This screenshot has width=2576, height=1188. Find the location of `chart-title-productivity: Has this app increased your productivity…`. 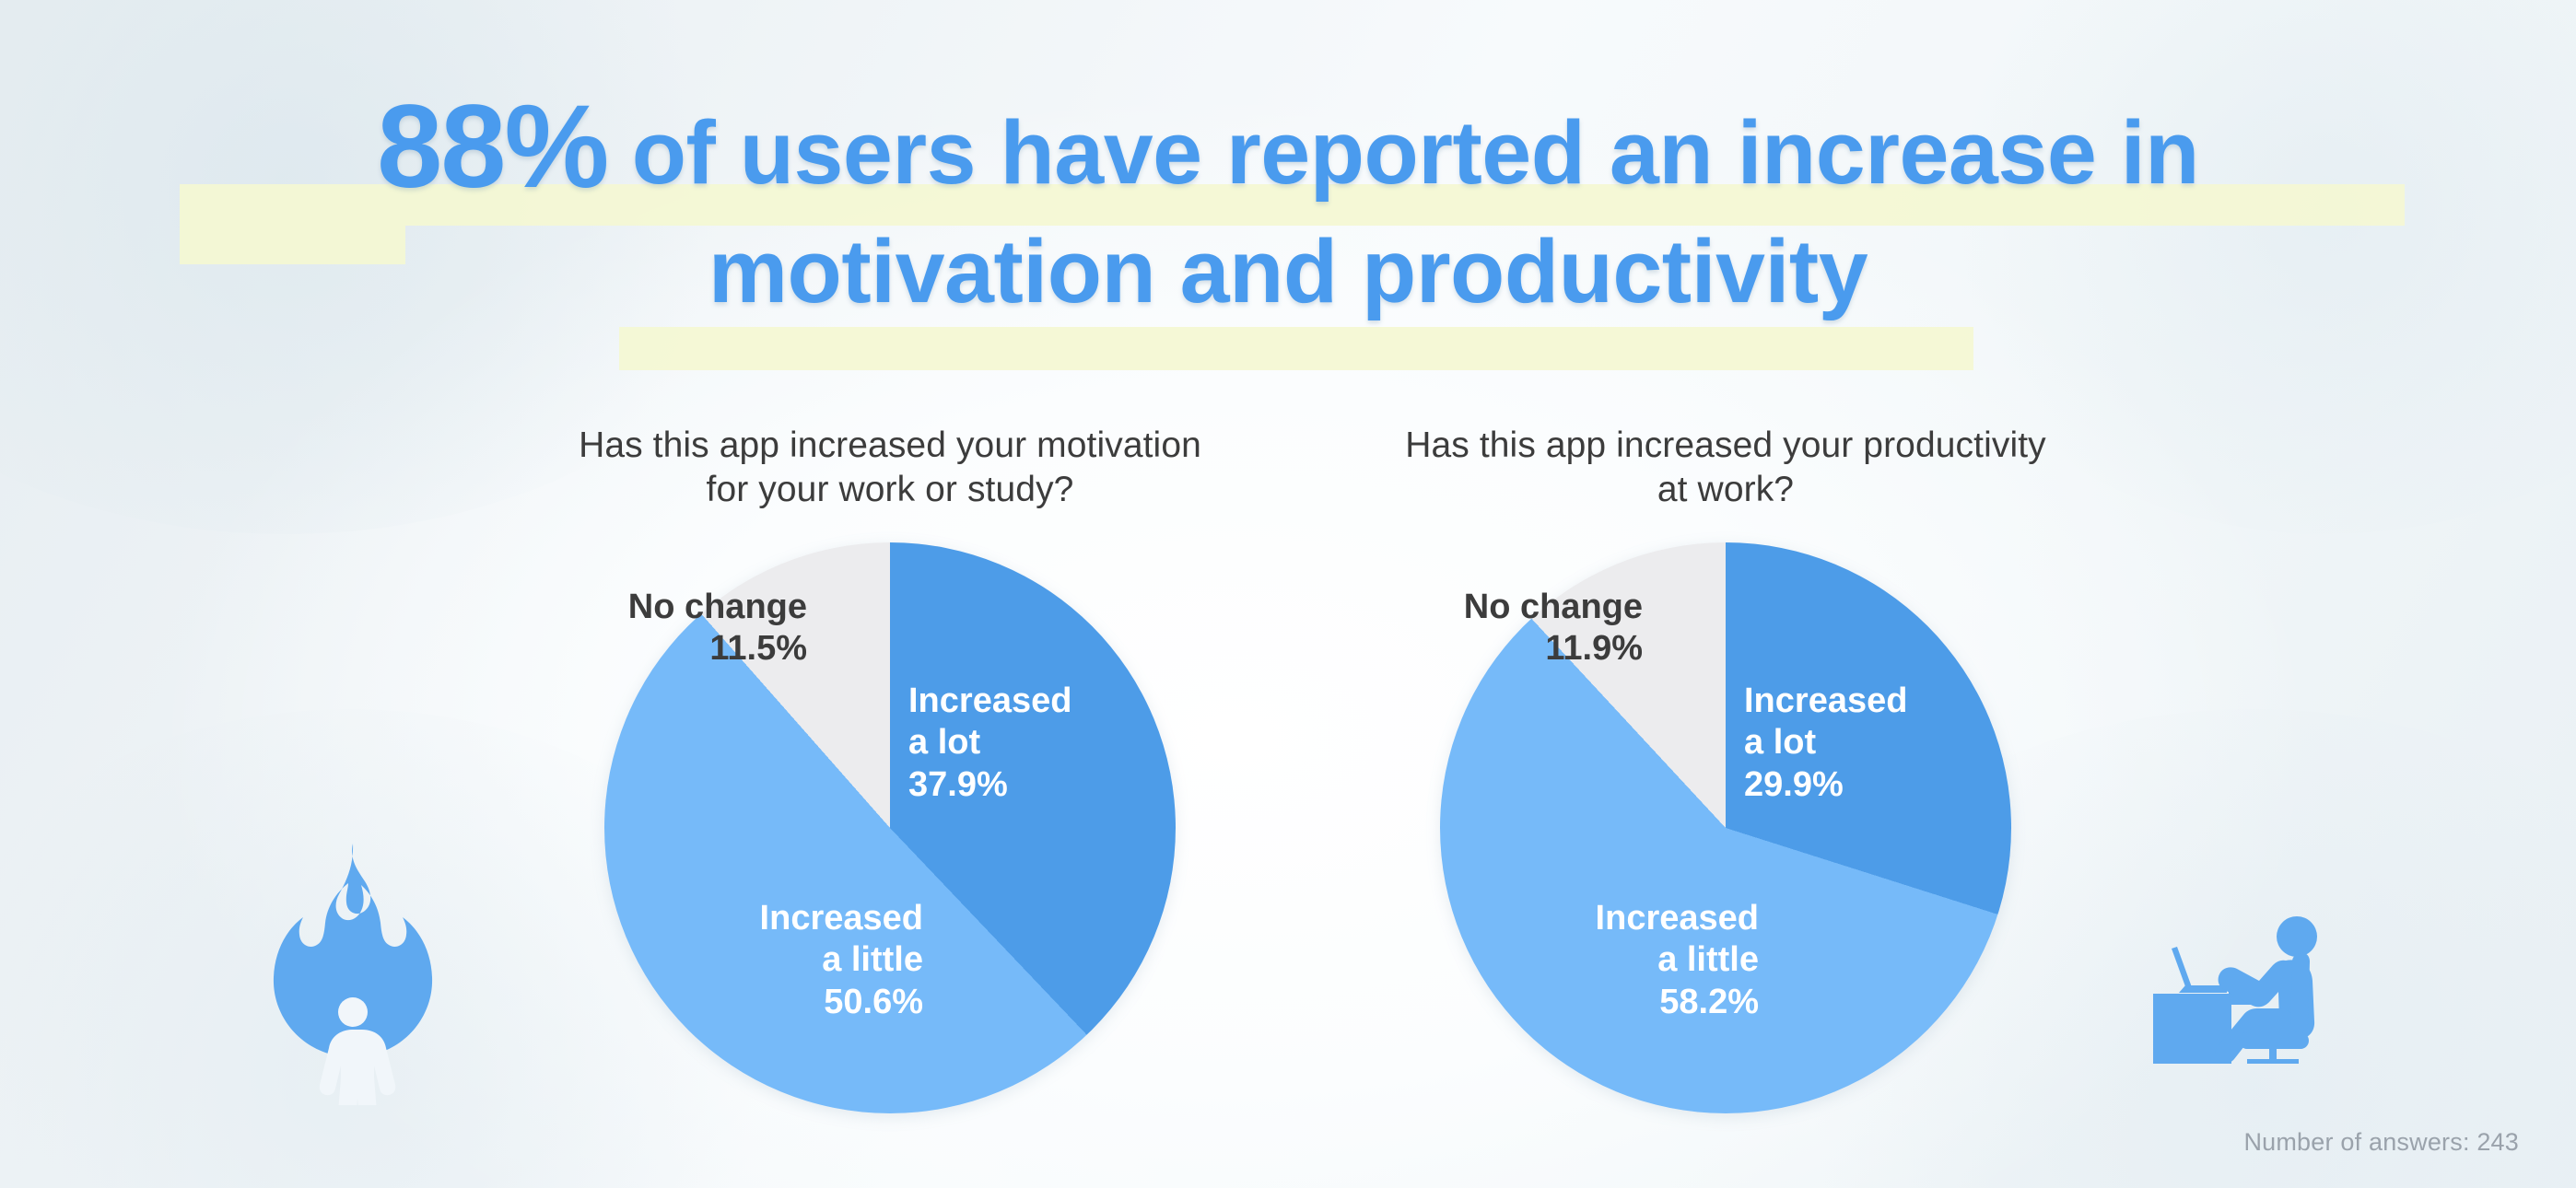

chart-title-productivity: Has this app increased your productivity… is located at coordinates (1725, 468).